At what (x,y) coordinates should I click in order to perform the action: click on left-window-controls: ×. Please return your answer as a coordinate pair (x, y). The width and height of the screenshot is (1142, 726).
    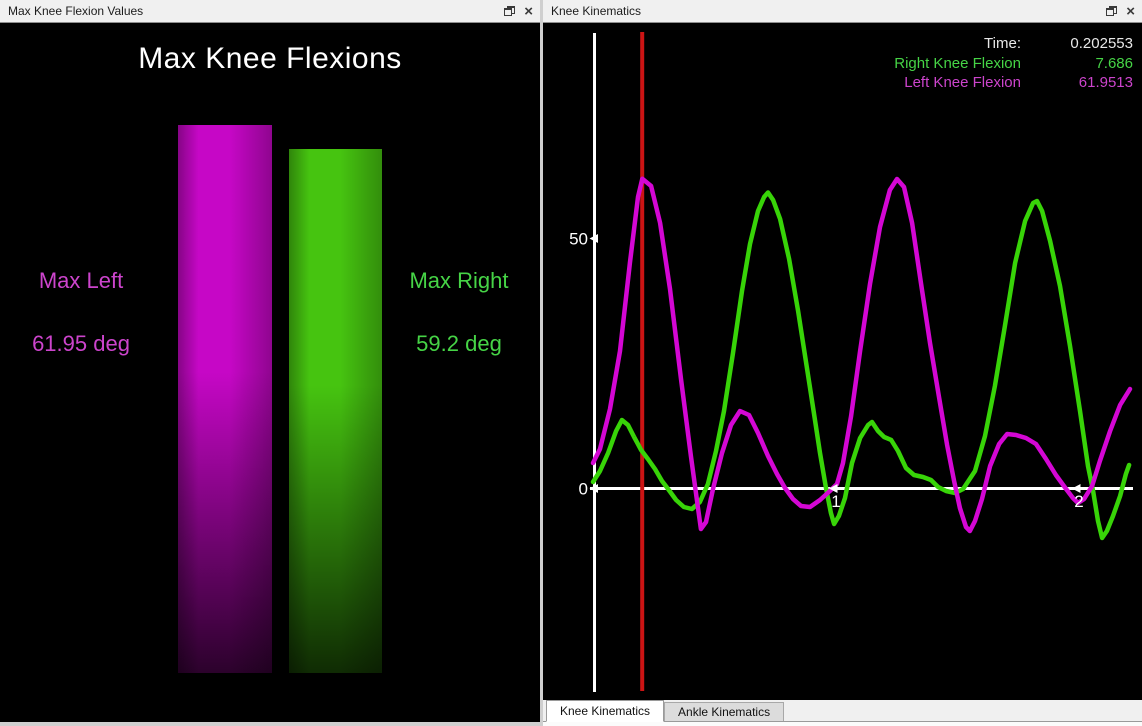
    Looking at the image, I should click on (518, 11).